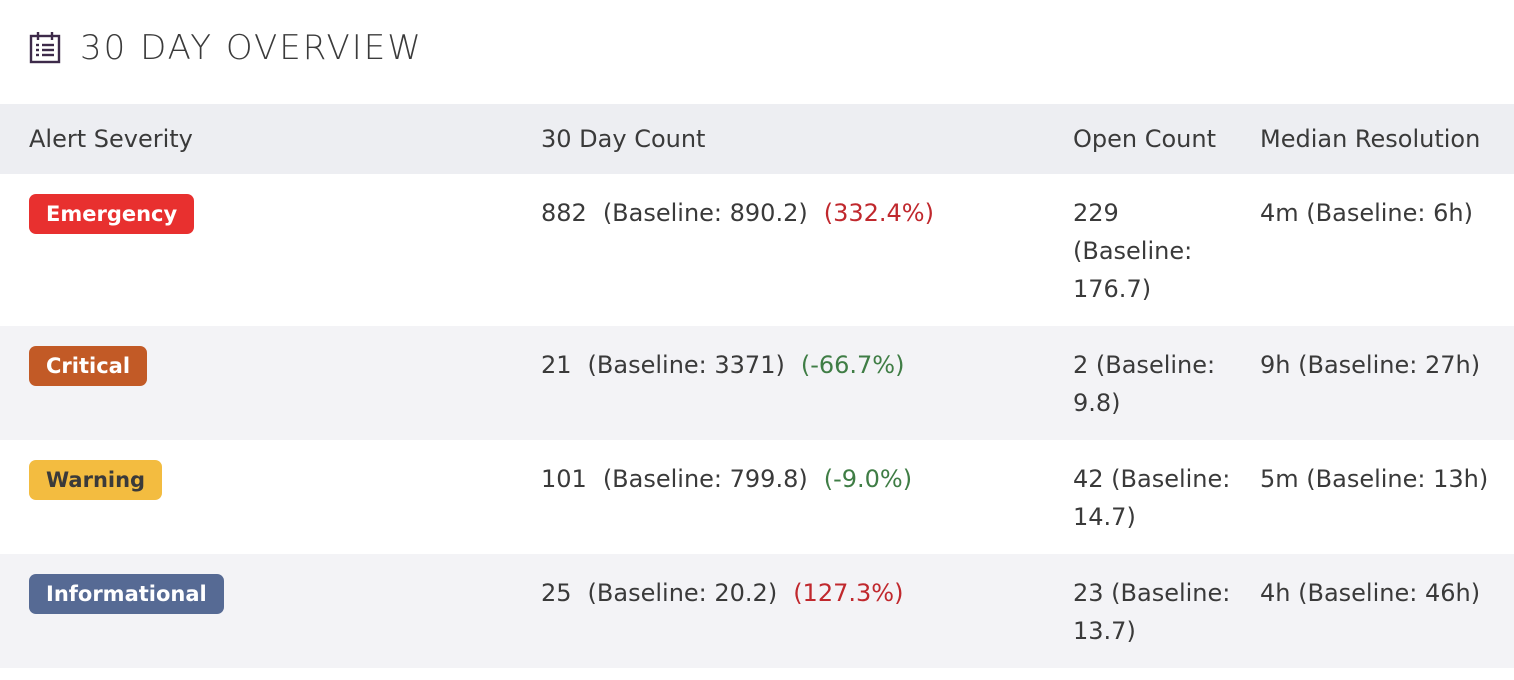  I want to click on open-count-cell: 229 (Baseline: 176.7), so click(1137, 250).